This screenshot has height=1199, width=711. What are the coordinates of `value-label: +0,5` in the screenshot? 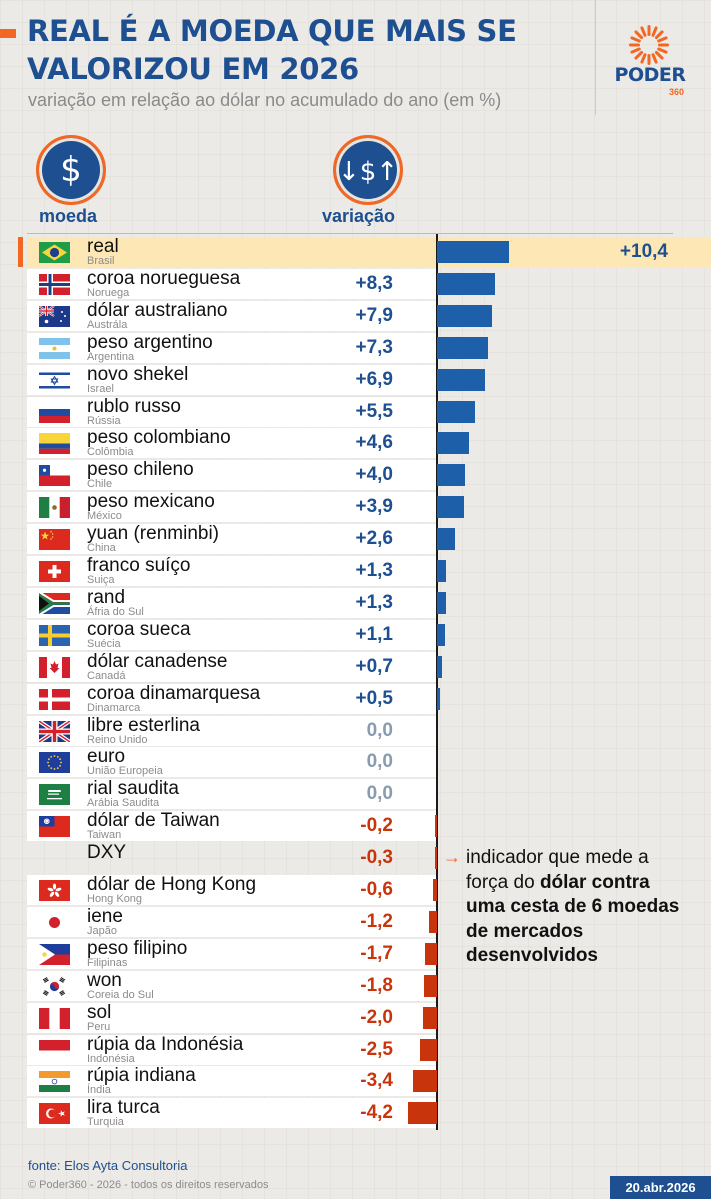 It's located at (374, 698).